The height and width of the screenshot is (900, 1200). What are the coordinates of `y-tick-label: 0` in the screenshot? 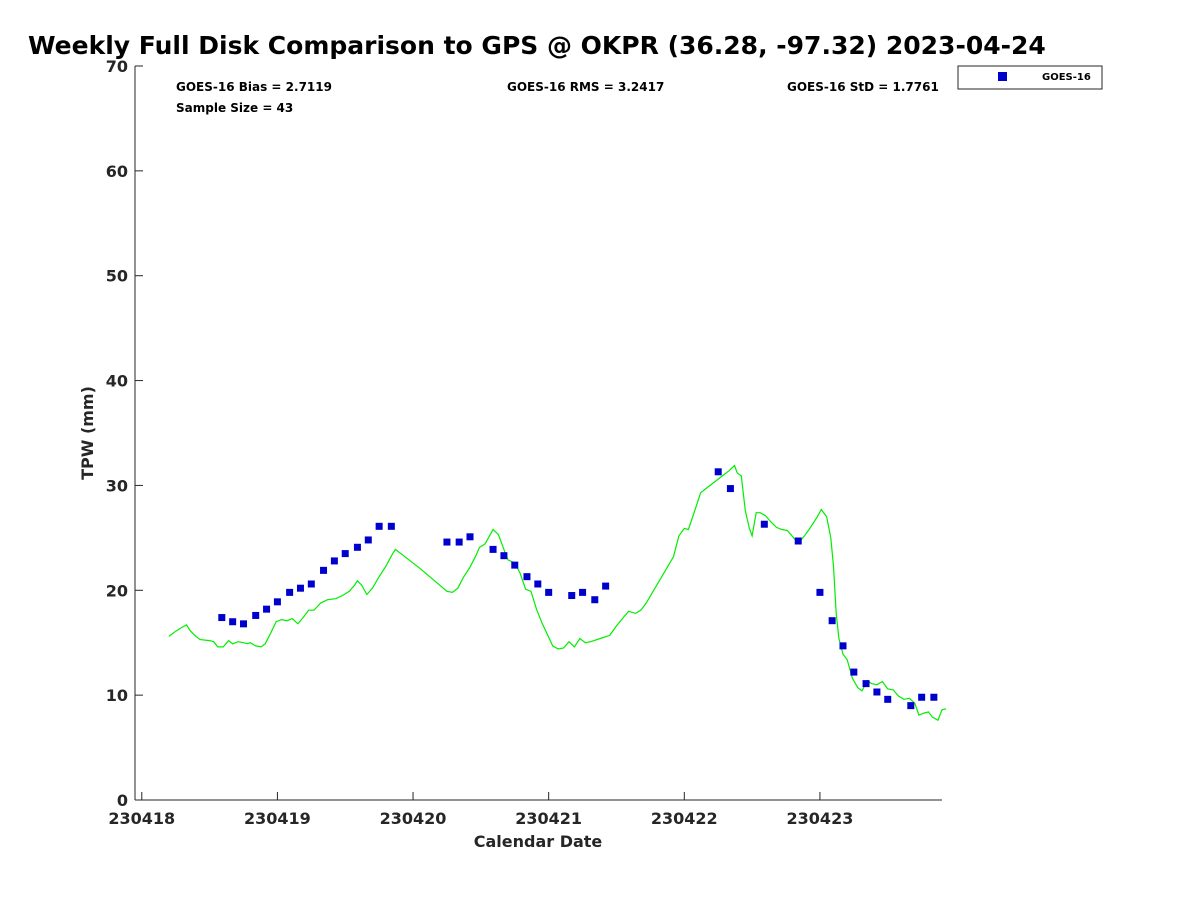 It's located at (122, 800).